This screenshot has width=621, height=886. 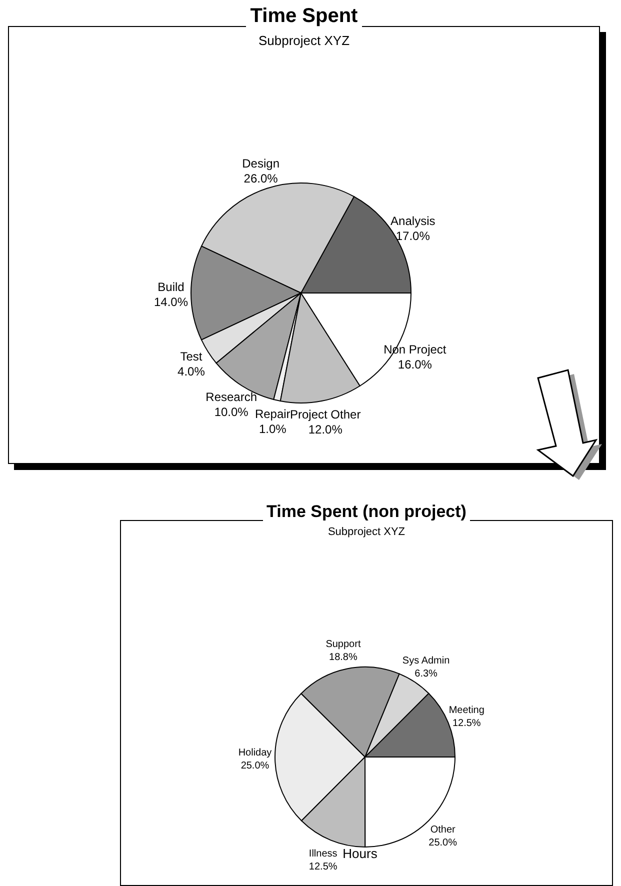 I want to click on chart-title: Time Spent, so click(x=304, y=16).